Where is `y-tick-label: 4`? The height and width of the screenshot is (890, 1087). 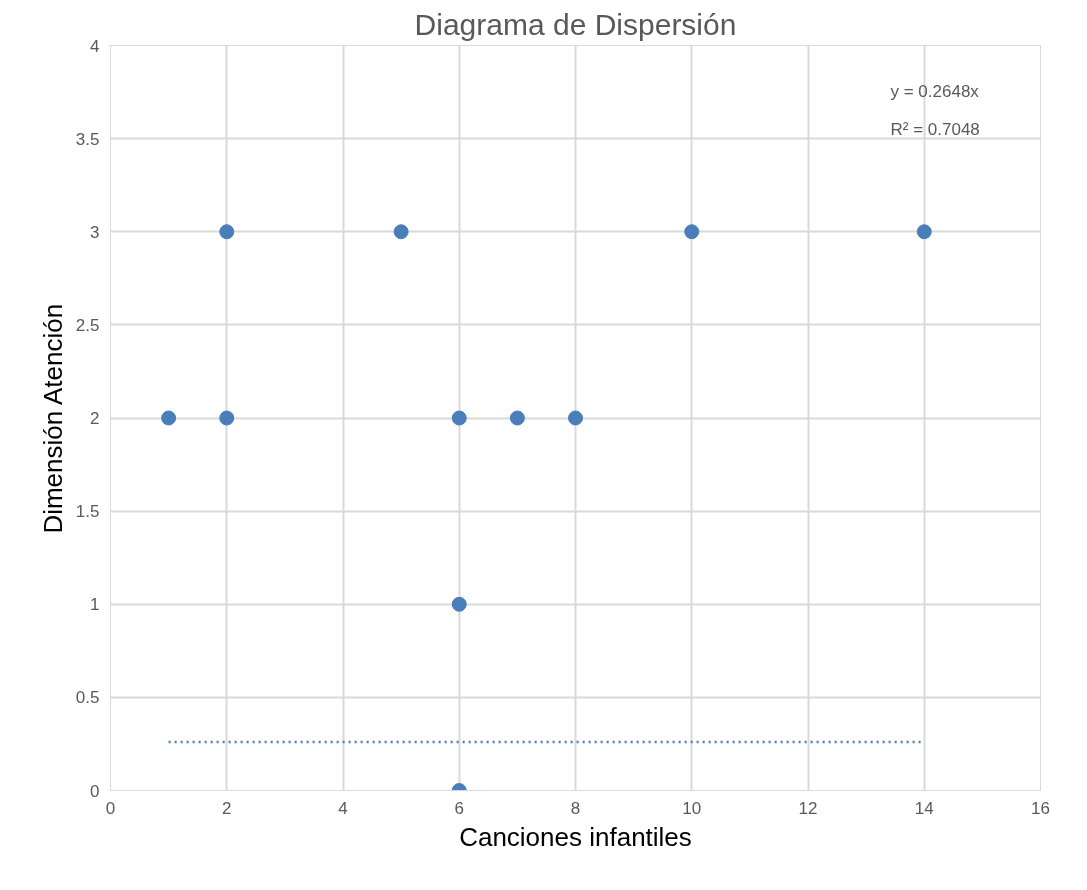 y-tick-label: 4 is located at coordinates (95, 46).